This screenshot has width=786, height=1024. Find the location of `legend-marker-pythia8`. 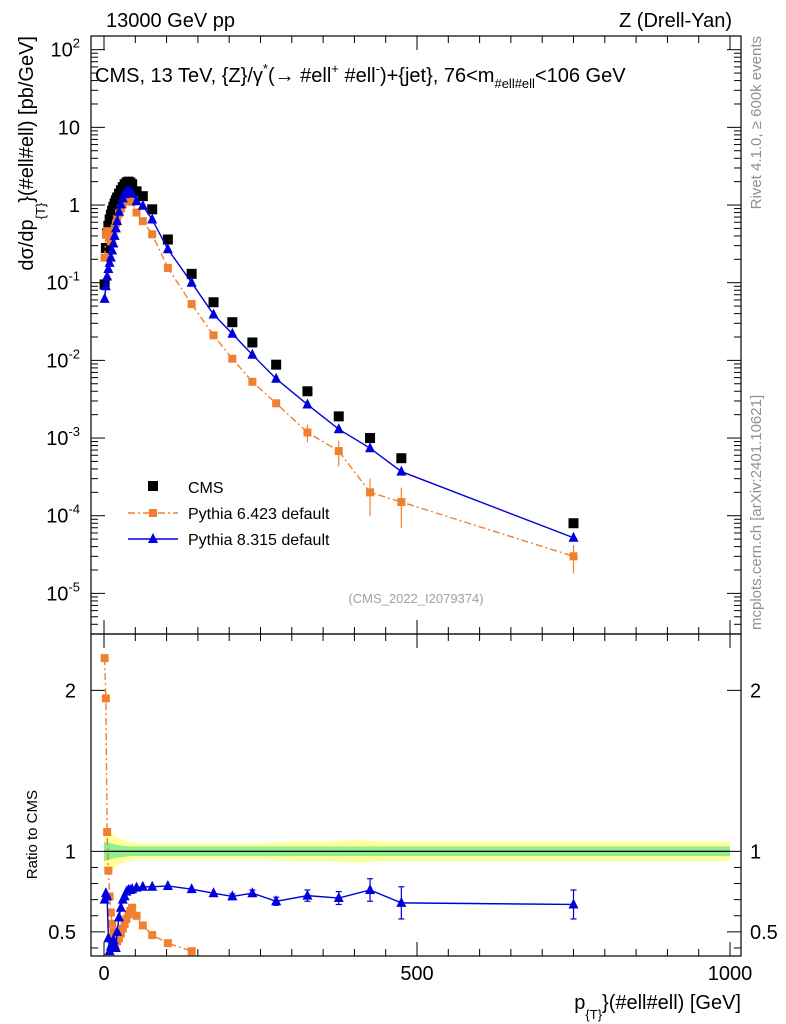

legend-marker-pythia8 is located at coordinates (153, 538).